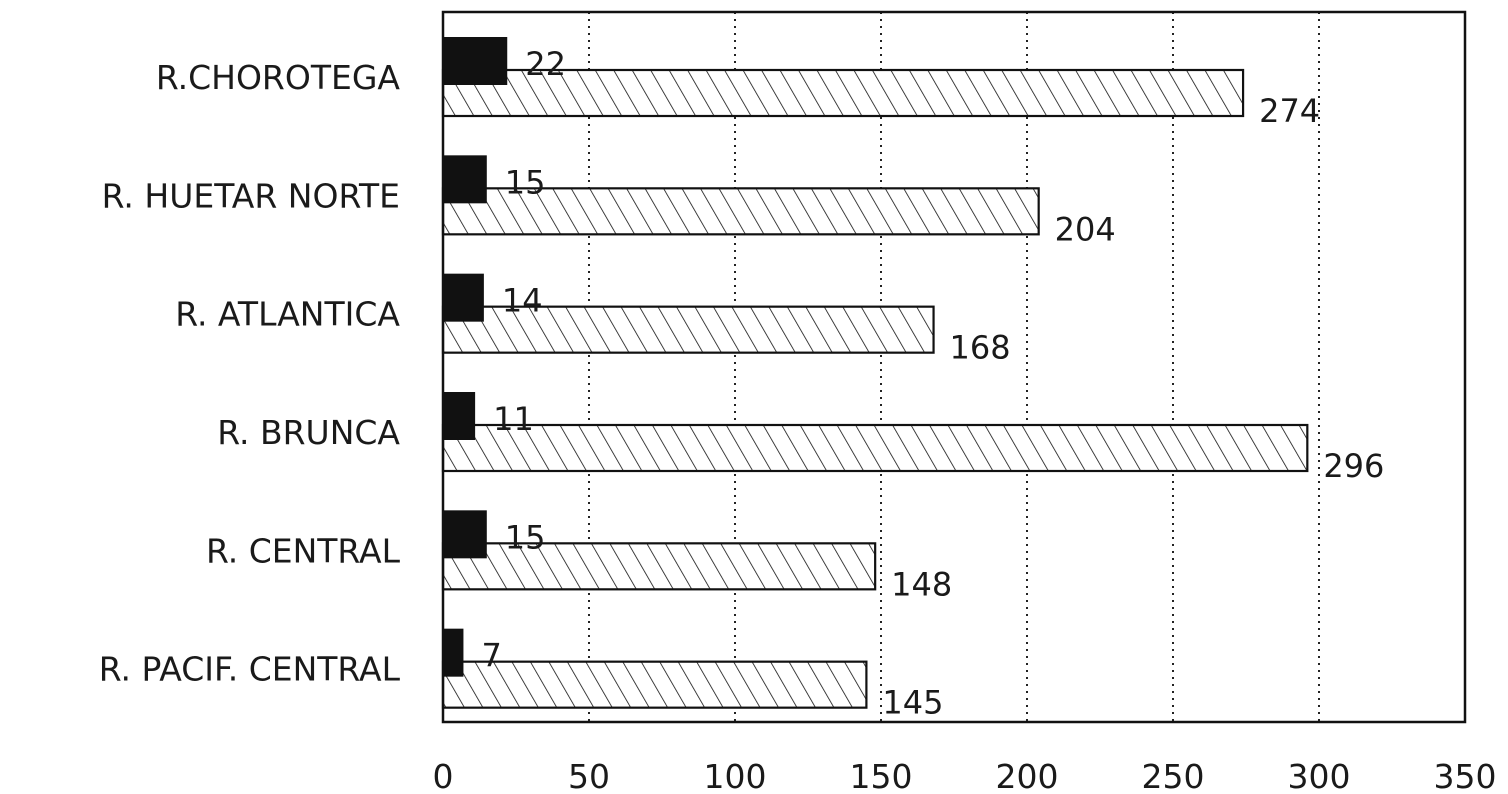  What do you see at coordinates (1173, 775) in the screenshot?
I see `x-tick-label: 250` at bounding box center [1173, 775].